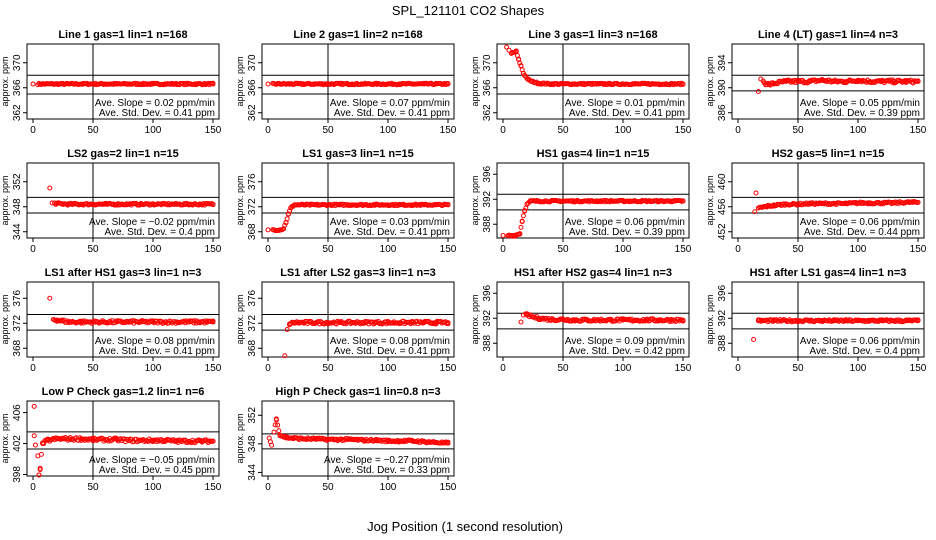 The height and width of the screenshot is (540, 936). Describe the element at coordinates (159, 232) in the screenshot. I see `stddev-stat: Ave. Std. Dev. = 0.4 ppm` at that location.